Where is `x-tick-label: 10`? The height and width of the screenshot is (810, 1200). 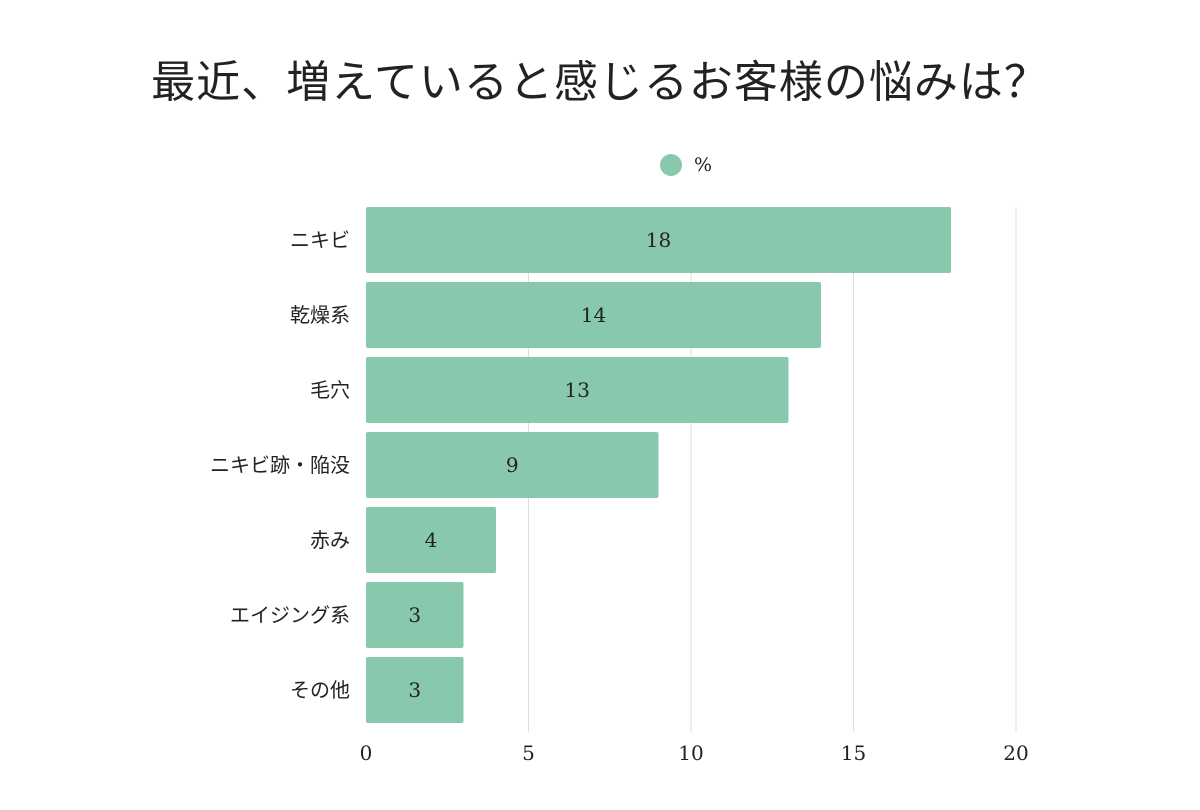 x-tick-label: 10 is located at coordinates (690, 753).